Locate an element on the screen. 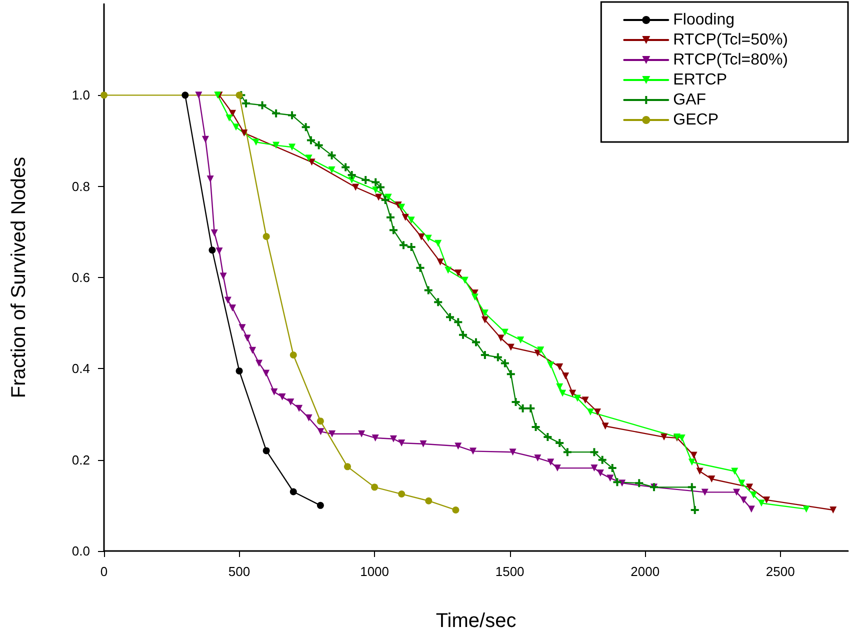 Image resolution: width=854 pixels, height=642 pixels. legend-label: Flooding is located at coordinates (704, 20).